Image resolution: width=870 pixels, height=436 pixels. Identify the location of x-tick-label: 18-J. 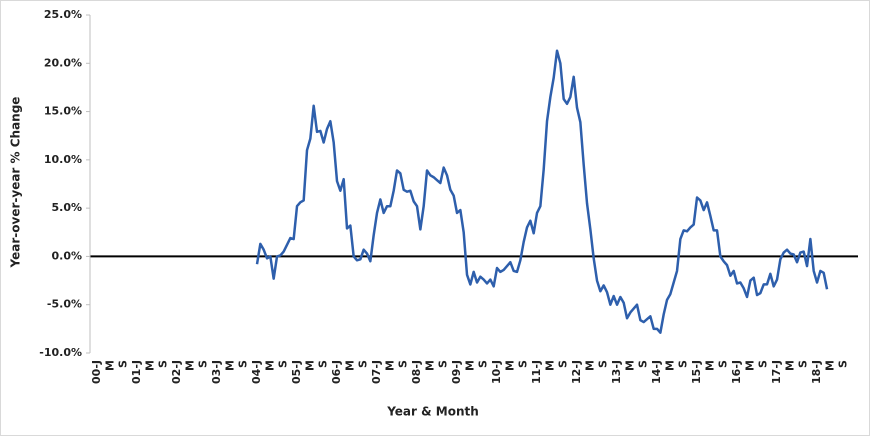
(816, 372).